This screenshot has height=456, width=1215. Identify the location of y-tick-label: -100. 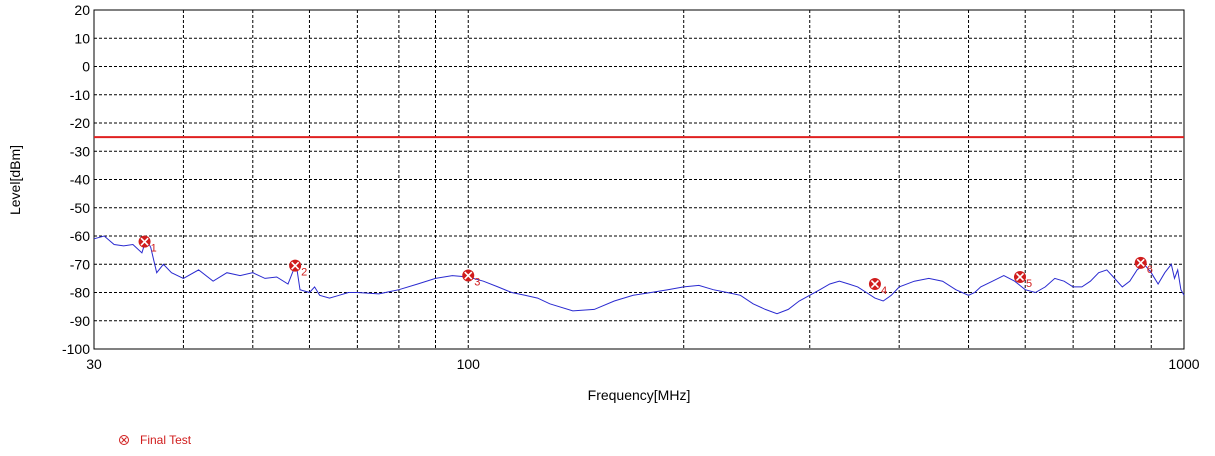
(76, 349).